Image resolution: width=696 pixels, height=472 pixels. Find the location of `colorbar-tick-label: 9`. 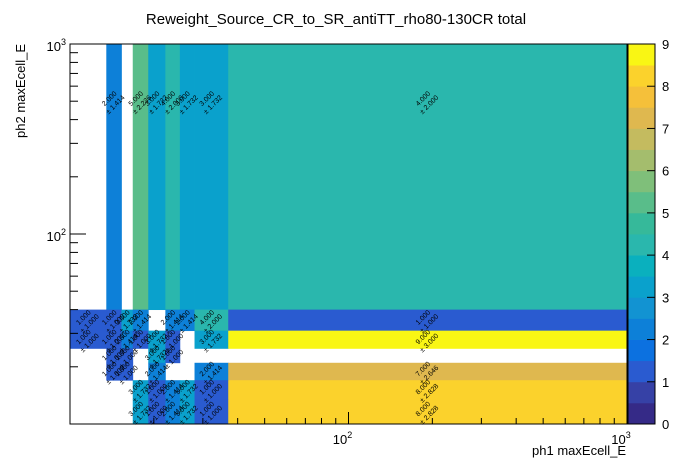

colorbar-tick-label: 9 is located at coordinates (665, 44).